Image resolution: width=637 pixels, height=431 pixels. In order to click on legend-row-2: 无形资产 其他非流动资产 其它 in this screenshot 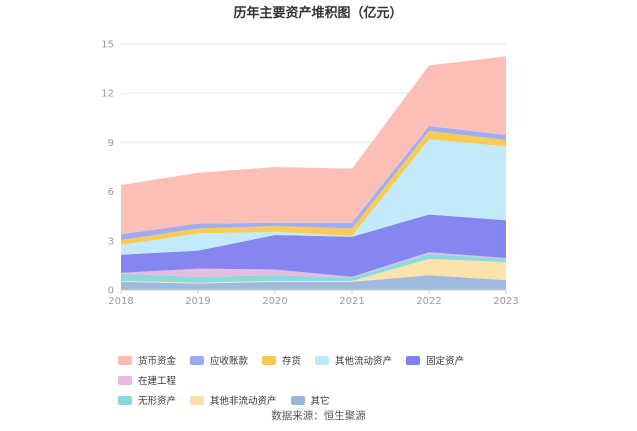, I will do `click(328, 403)`.